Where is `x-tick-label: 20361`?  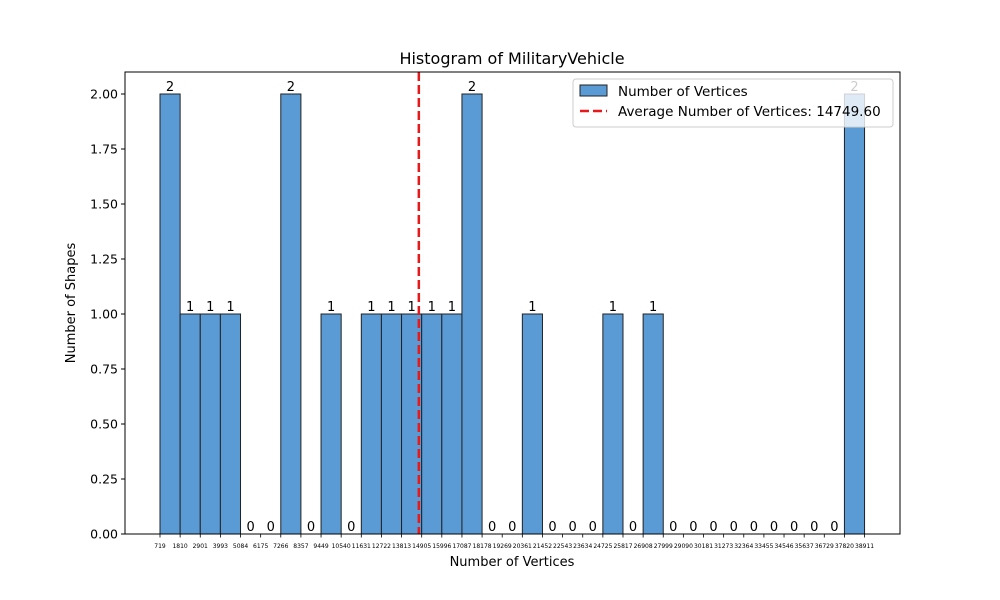
x-tick-label: 20361 is located at coordinates (522, 546).